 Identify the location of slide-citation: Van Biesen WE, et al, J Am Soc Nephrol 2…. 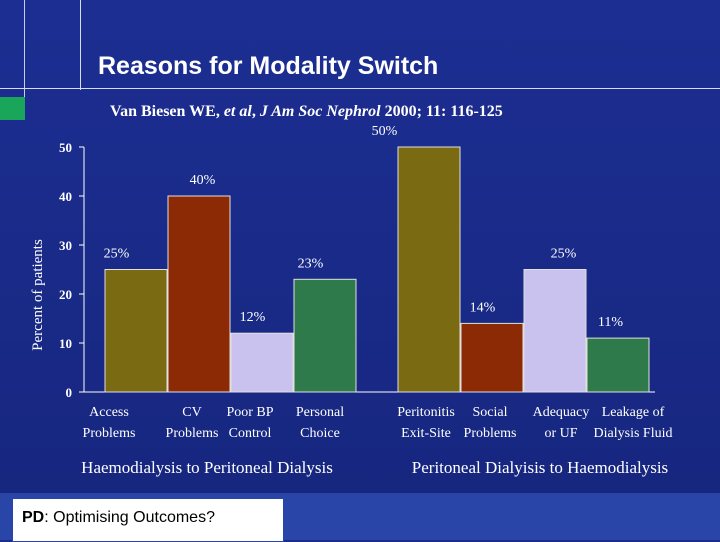
(306, 112).